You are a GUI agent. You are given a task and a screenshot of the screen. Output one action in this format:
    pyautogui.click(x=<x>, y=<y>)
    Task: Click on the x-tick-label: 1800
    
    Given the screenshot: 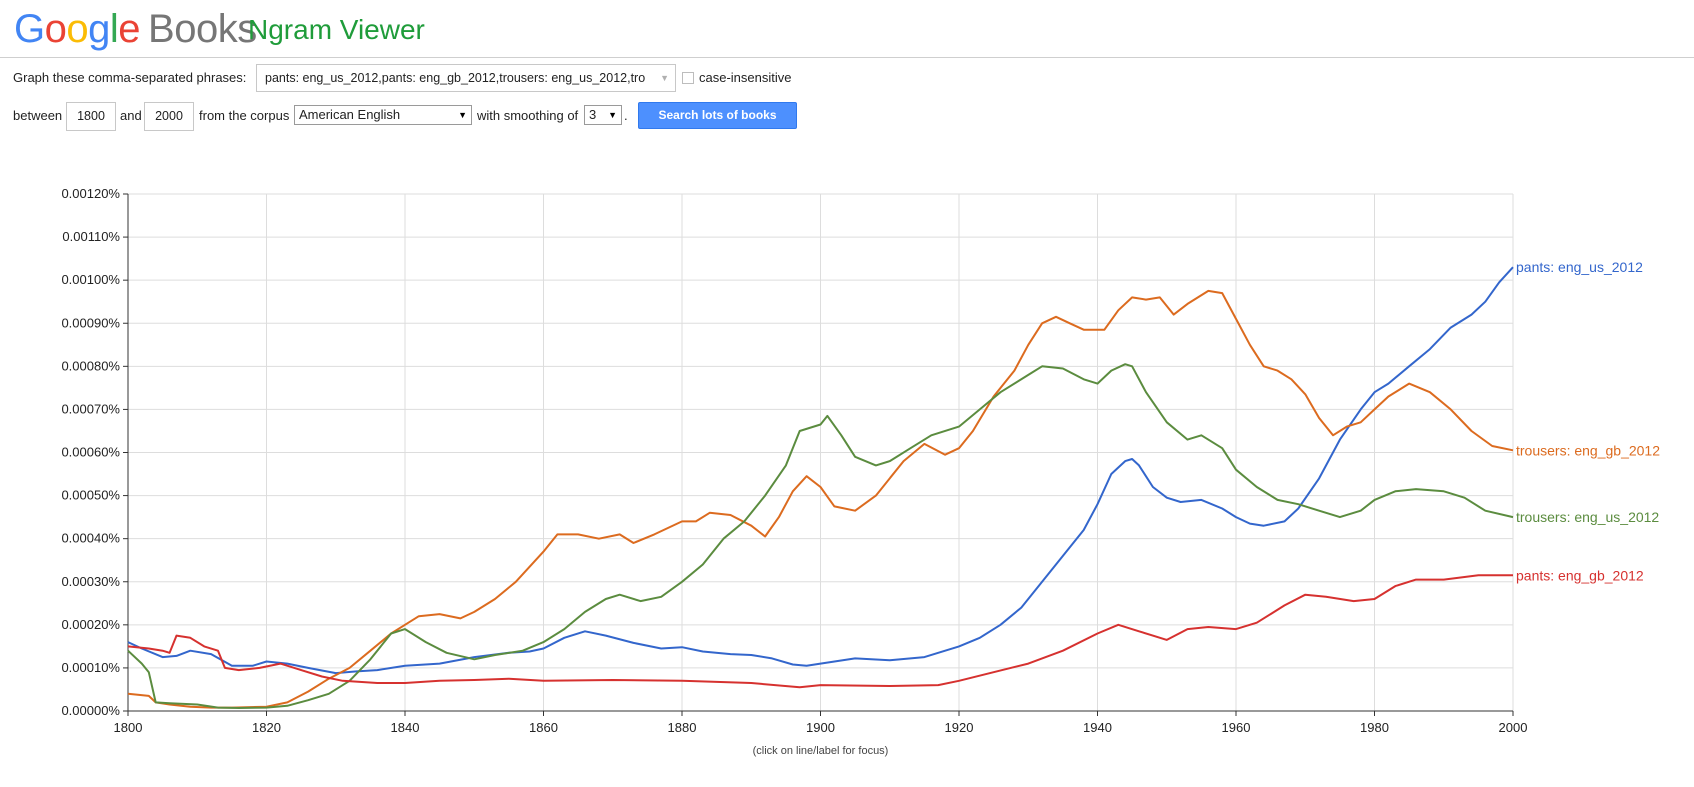 What is the action you would take?
    pyautogui.click(x=128, y=727)
    